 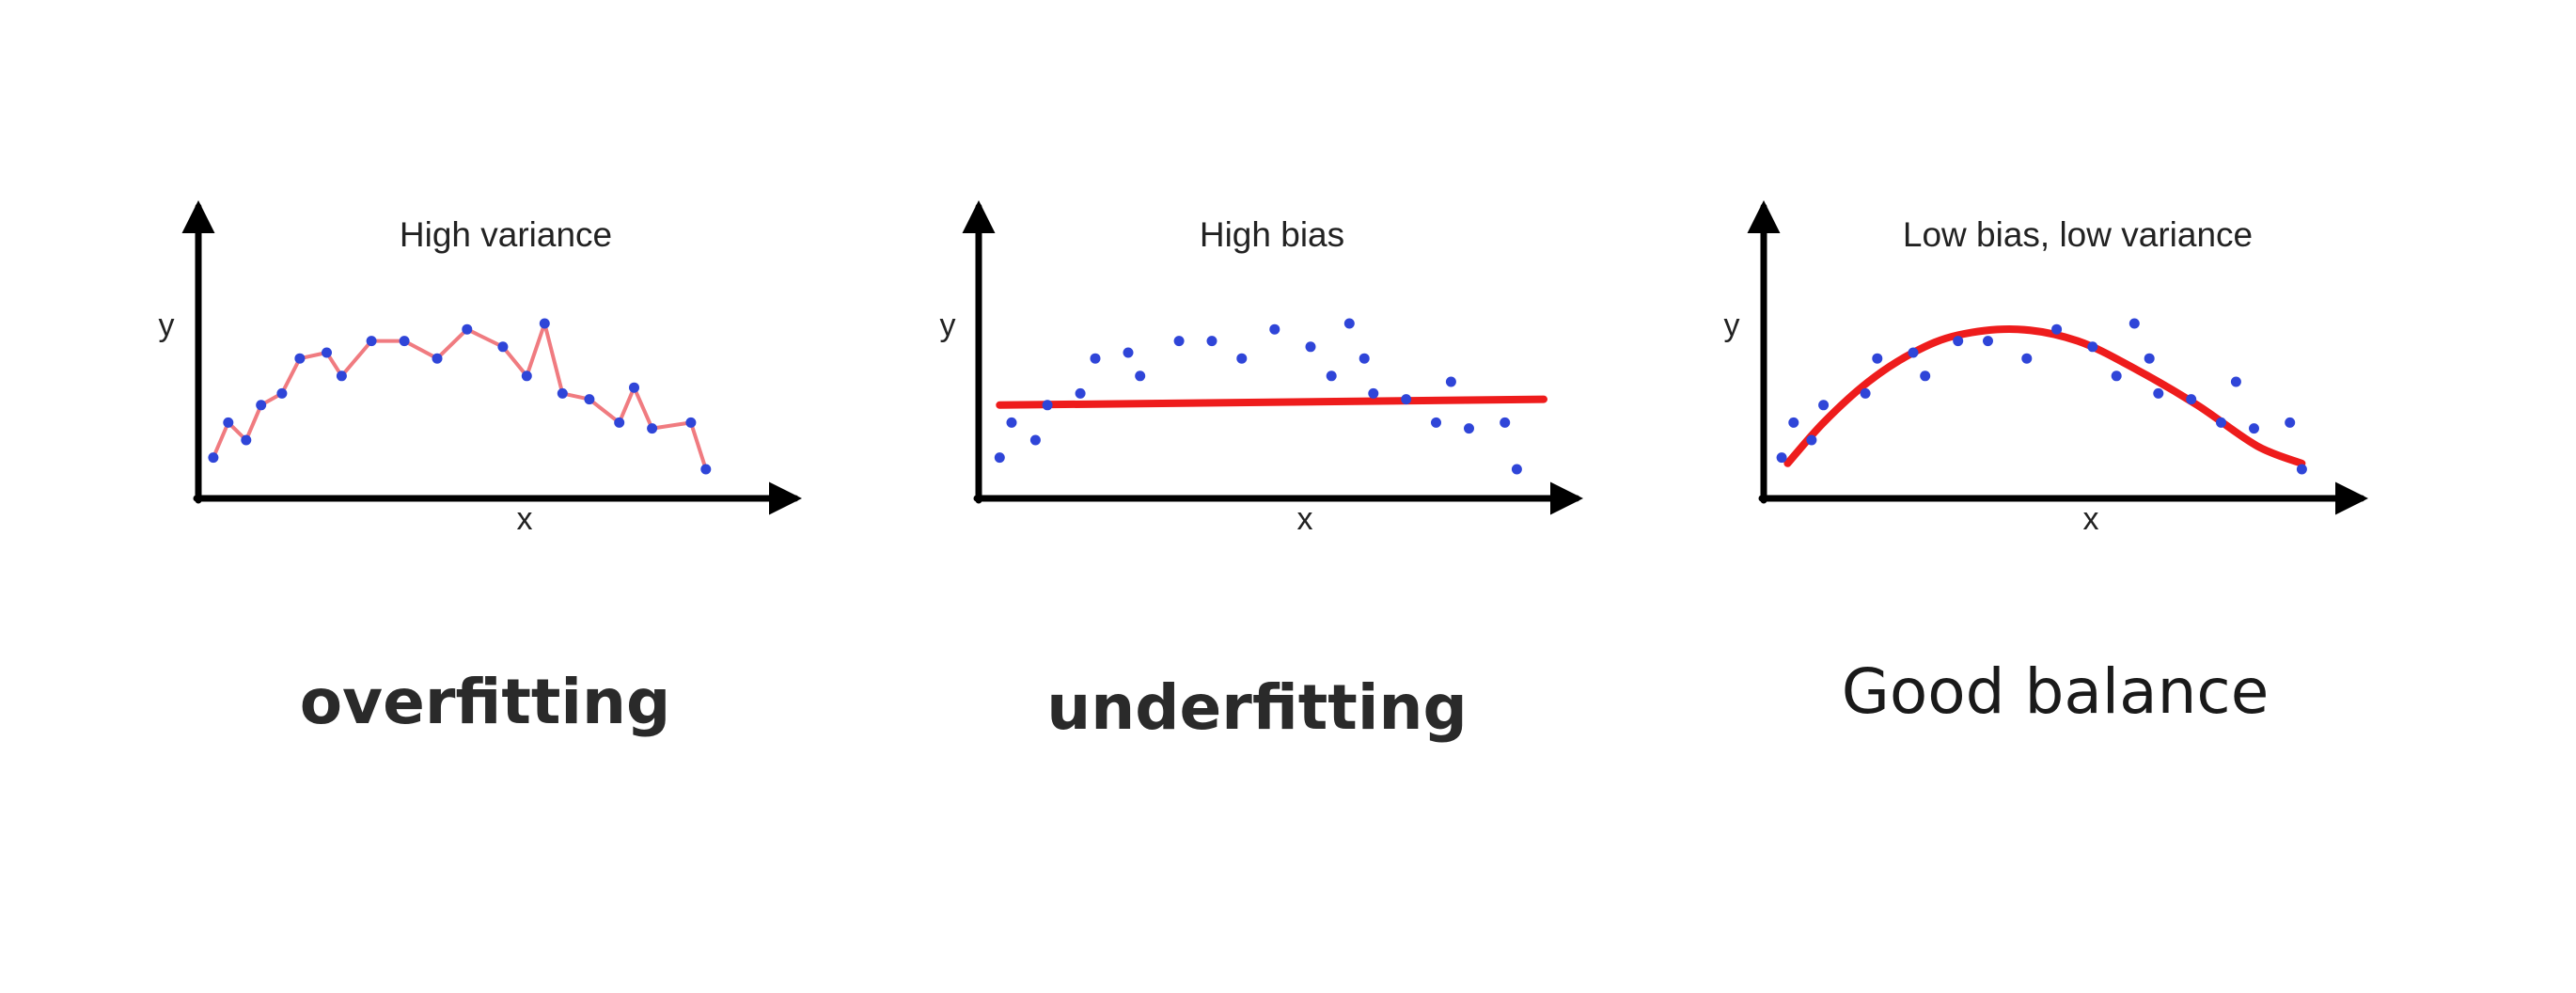 What do you see at coordinates (506, 234) in the screenshot?
I see `chart-title-high-variance: High variance` at bounding box center [506, 234].